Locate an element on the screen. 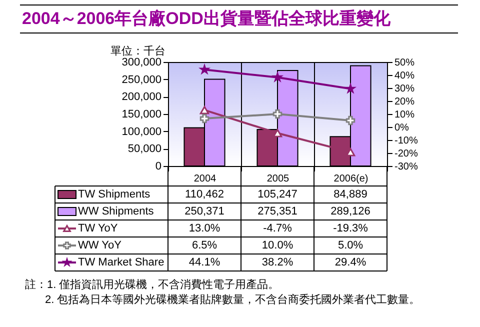  data-label: -19.3% is located at coordinates (350, 228).